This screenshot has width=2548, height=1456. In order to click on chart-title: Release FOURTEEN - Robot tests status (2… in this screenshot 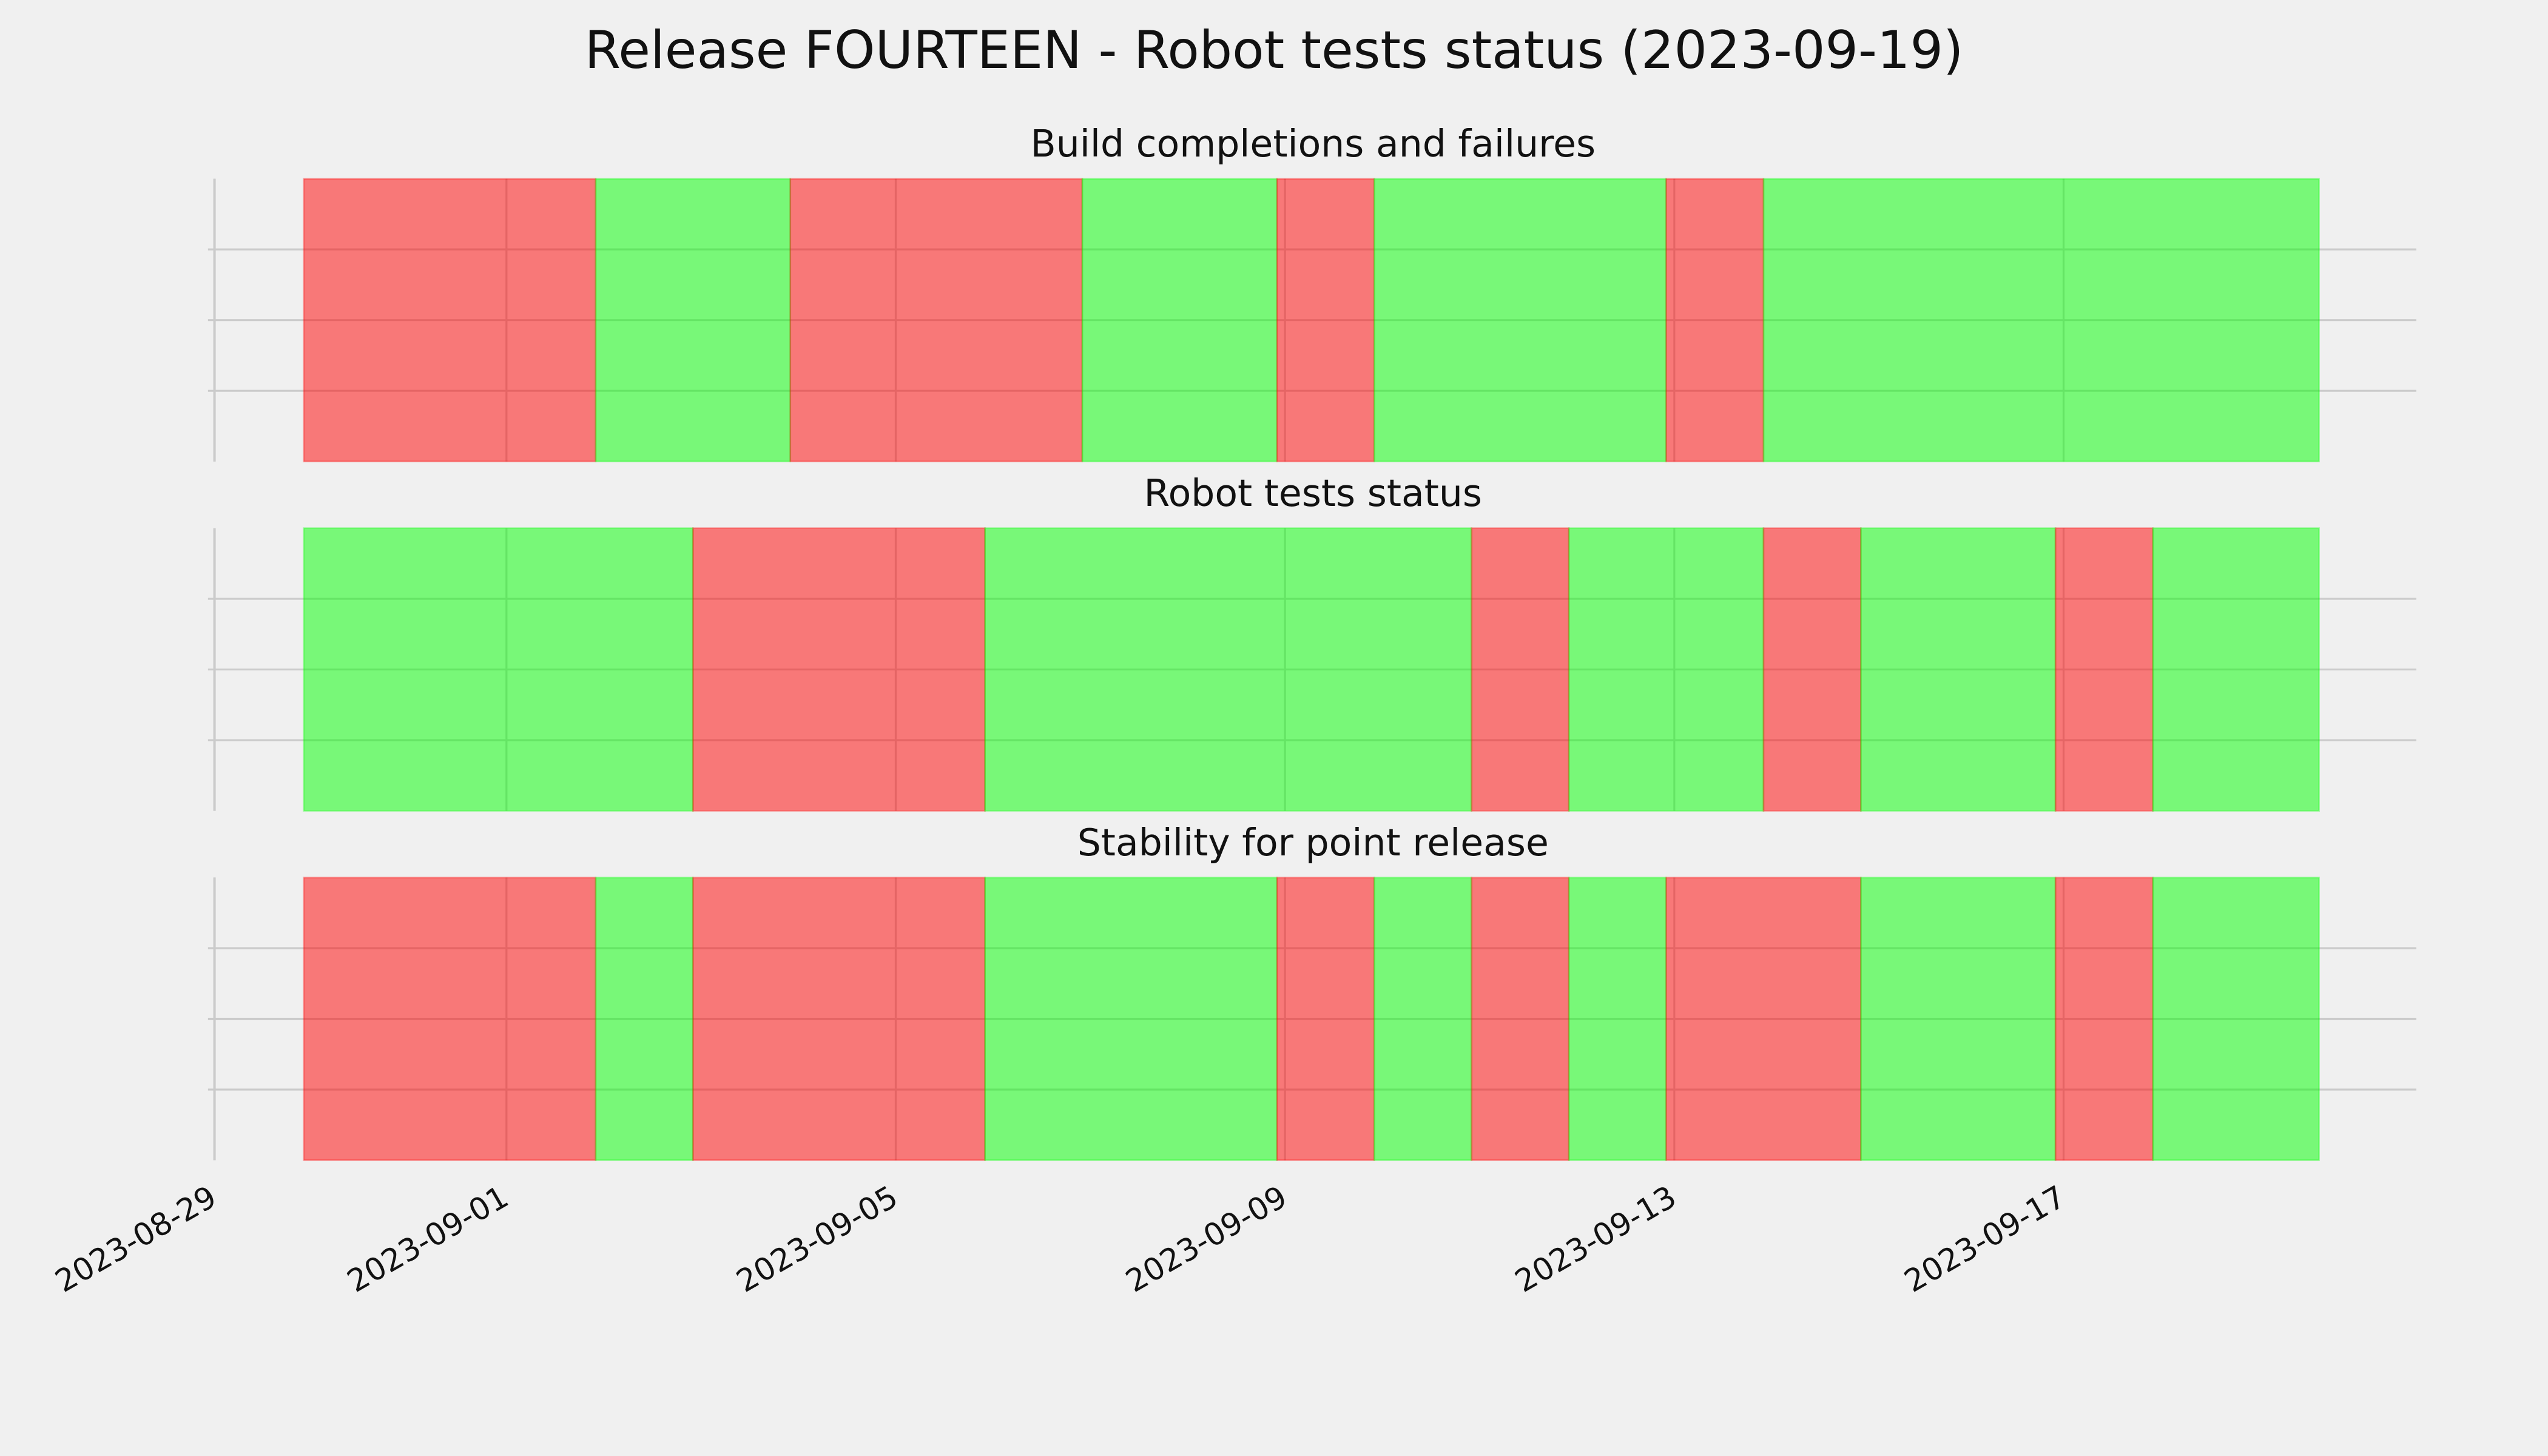, I will do `click(1274, 50)`.